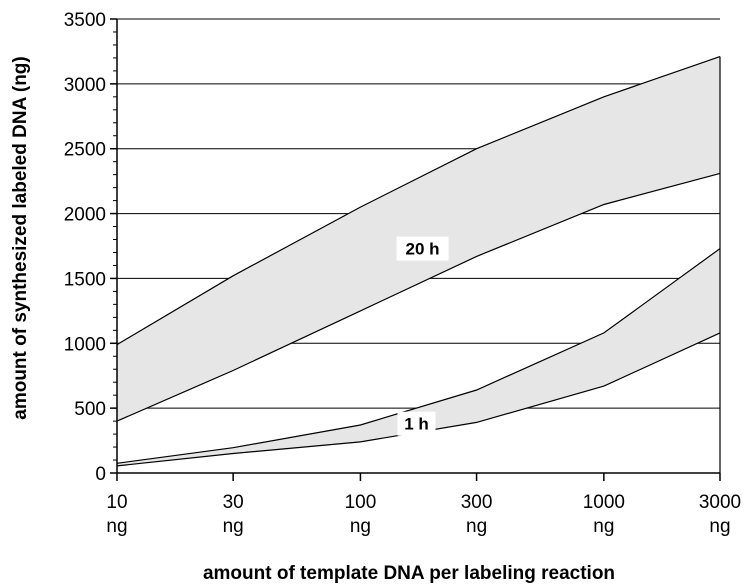 The width and height of the screenshot is (753, 588). Describe the element at coordinates (233, 502) in the screenshot. I see `x-tick-label-30: 30` at that location.